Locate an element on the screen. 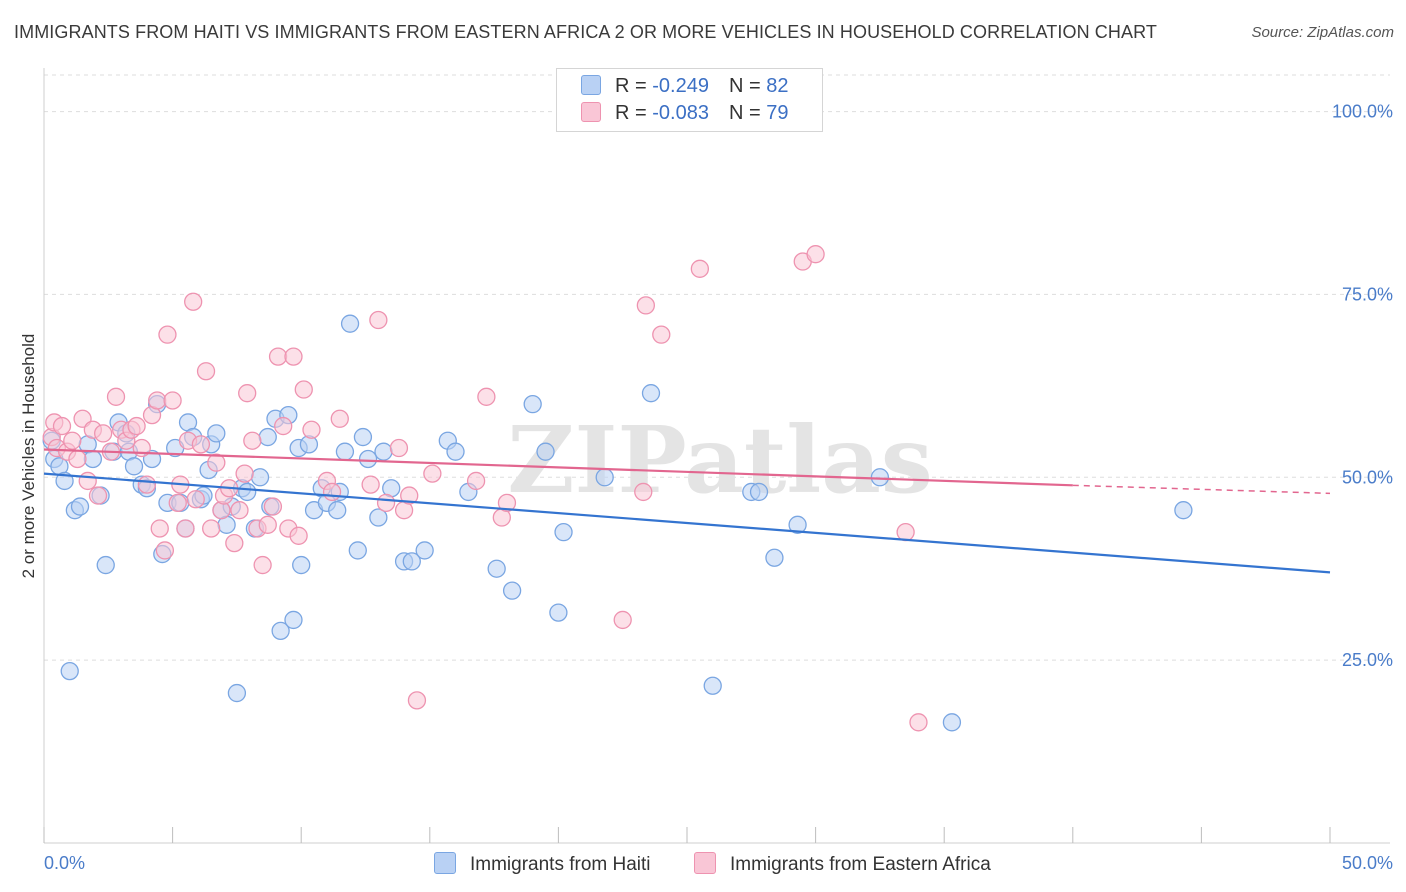  legend-row-eastern-africa: R = -0.083 N = 79 is located at coordinates (684, 114).